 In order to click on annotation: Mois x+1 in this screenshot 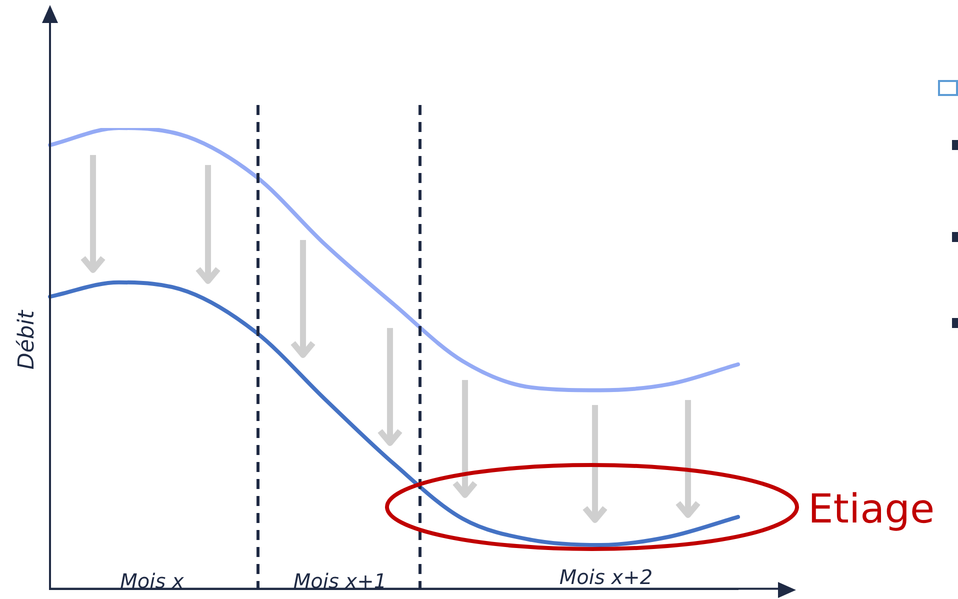, I will do `click(340, 581)`.